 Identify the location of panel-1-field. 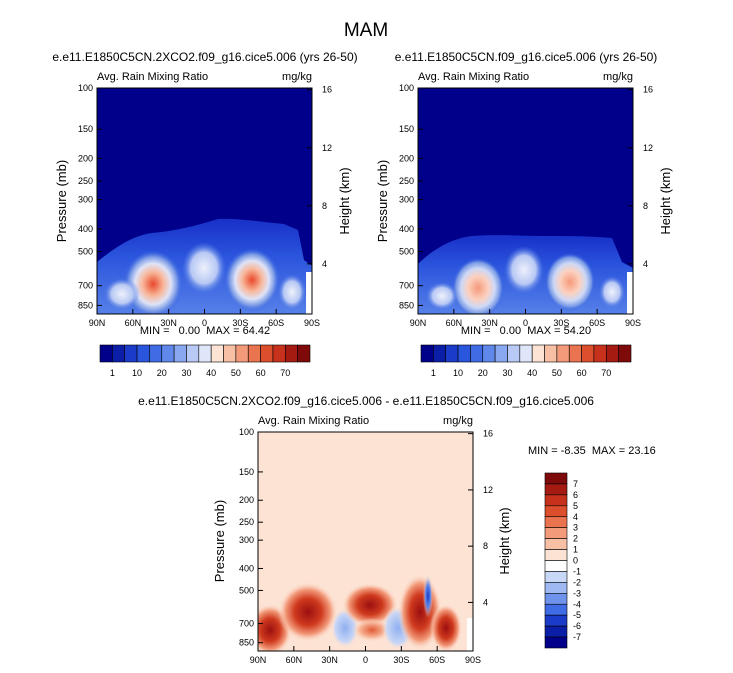
(204, 201).